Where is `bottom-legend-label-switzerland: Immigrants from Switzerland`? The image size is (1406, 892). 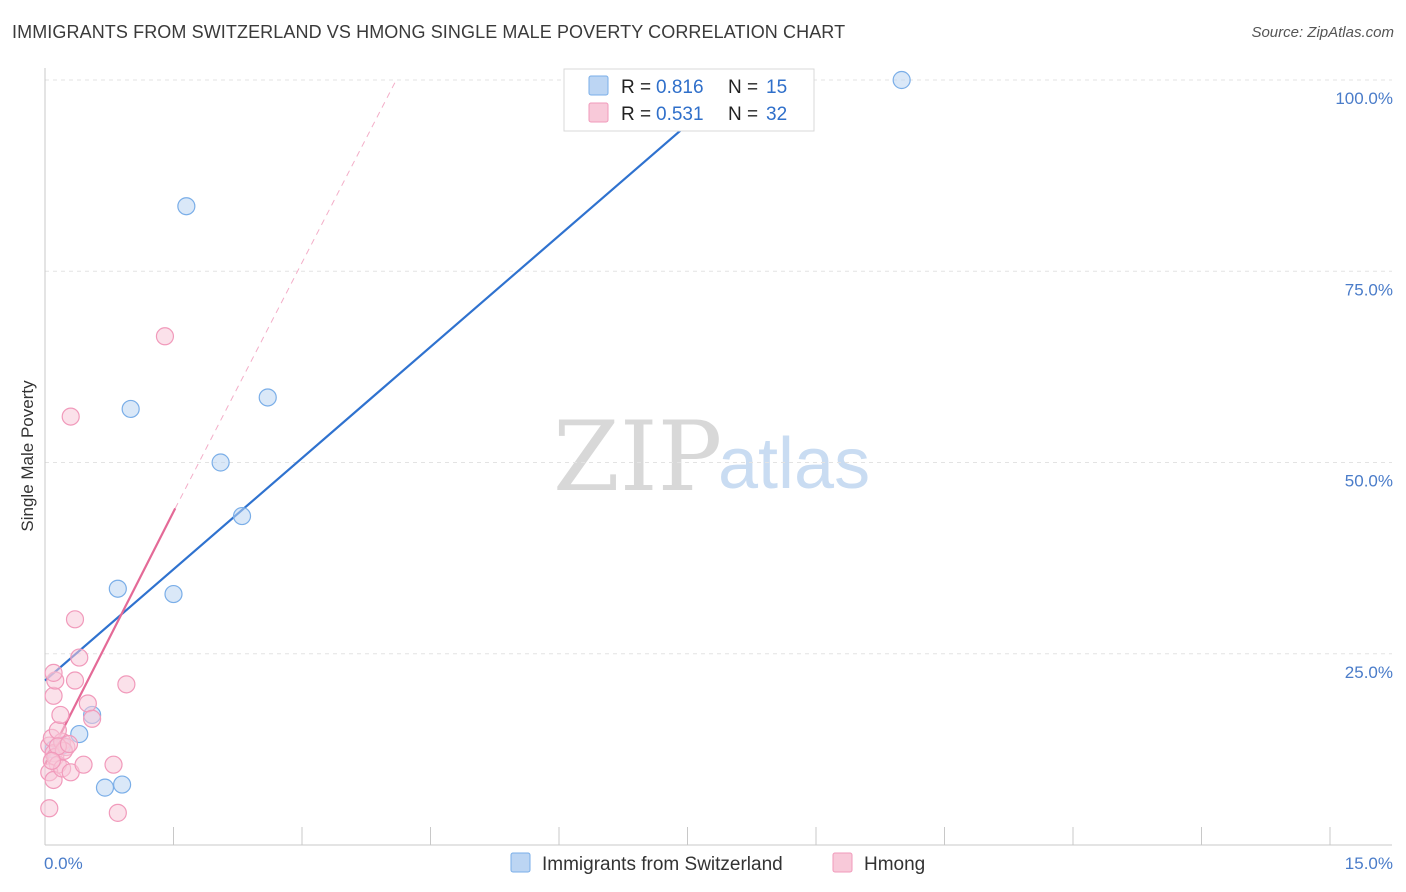
bottom-legend-label-switzerland: Immigrants from Switzerland is located at coordinates (662, 864).